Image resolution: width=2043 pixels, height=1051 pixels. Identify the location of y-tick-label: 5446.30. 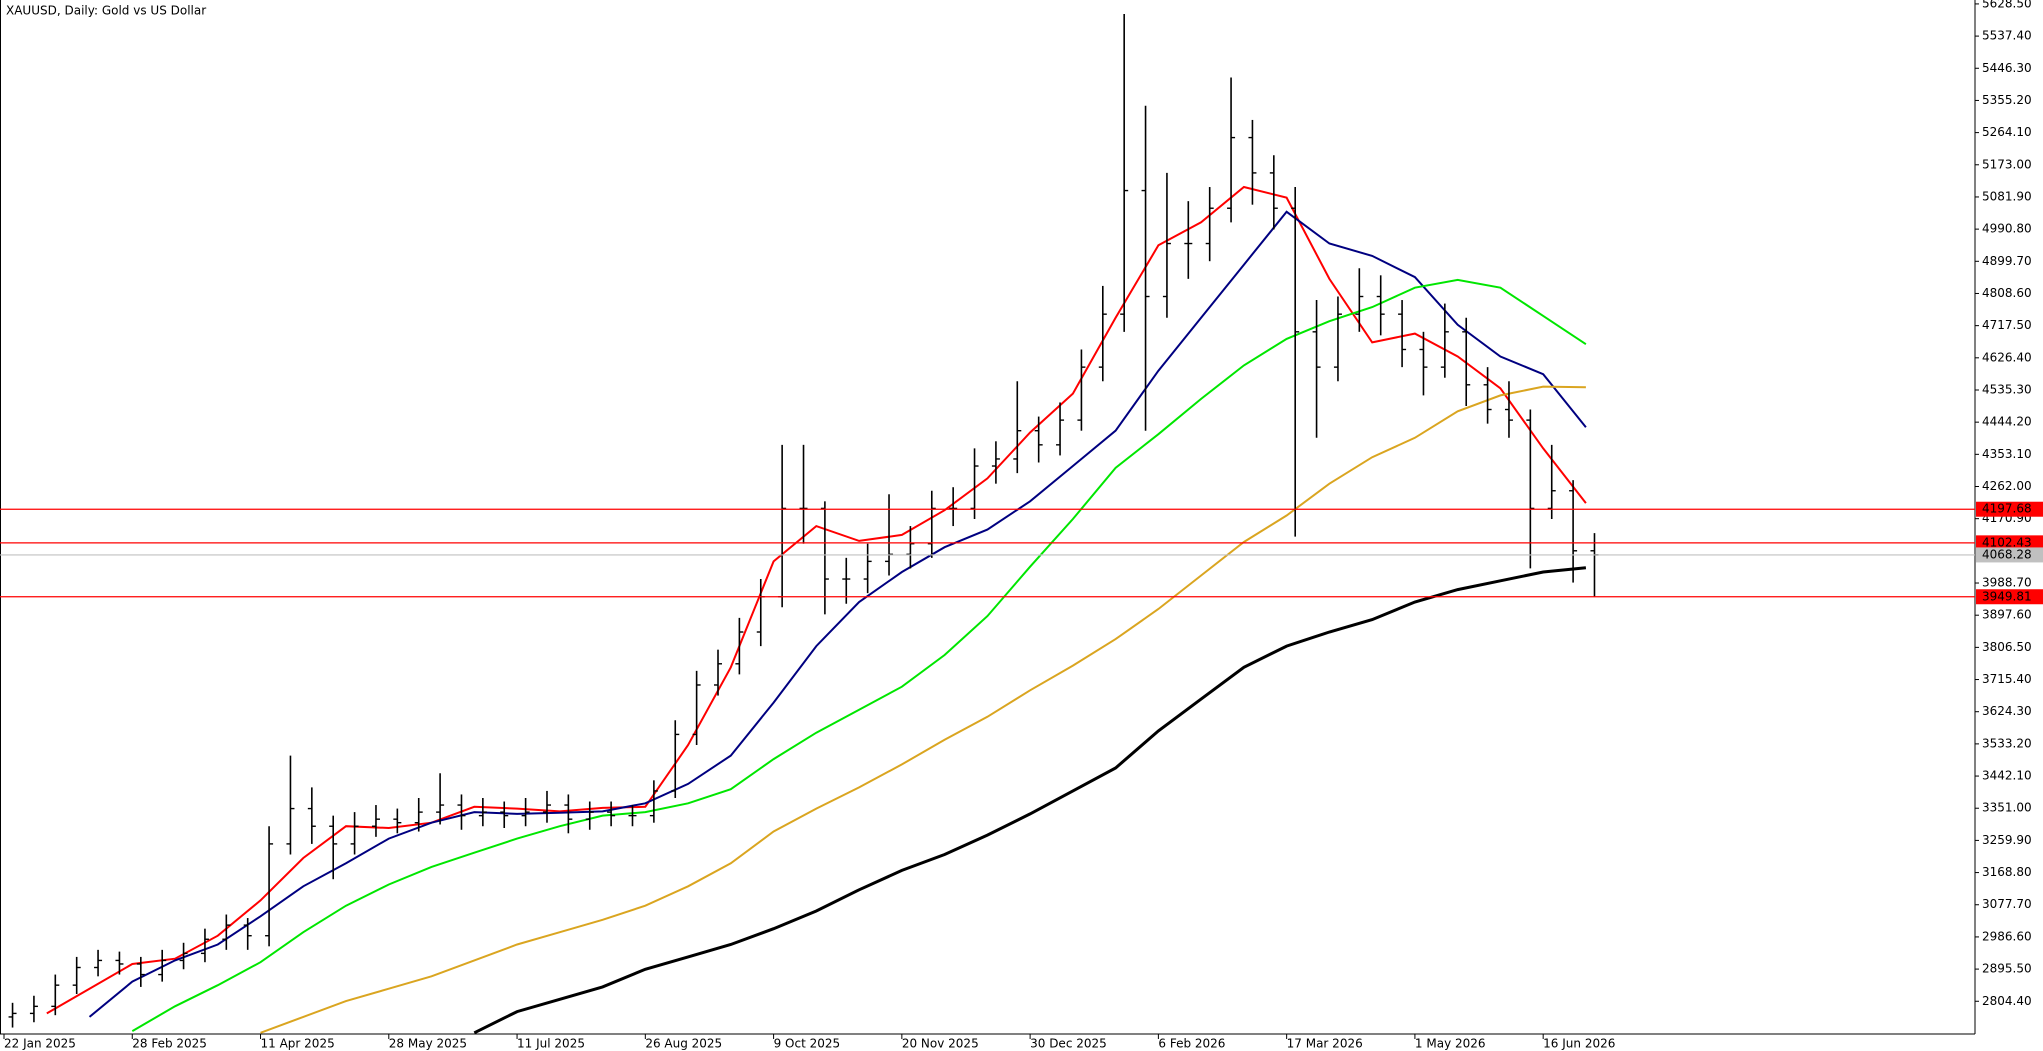
(2007, 68).